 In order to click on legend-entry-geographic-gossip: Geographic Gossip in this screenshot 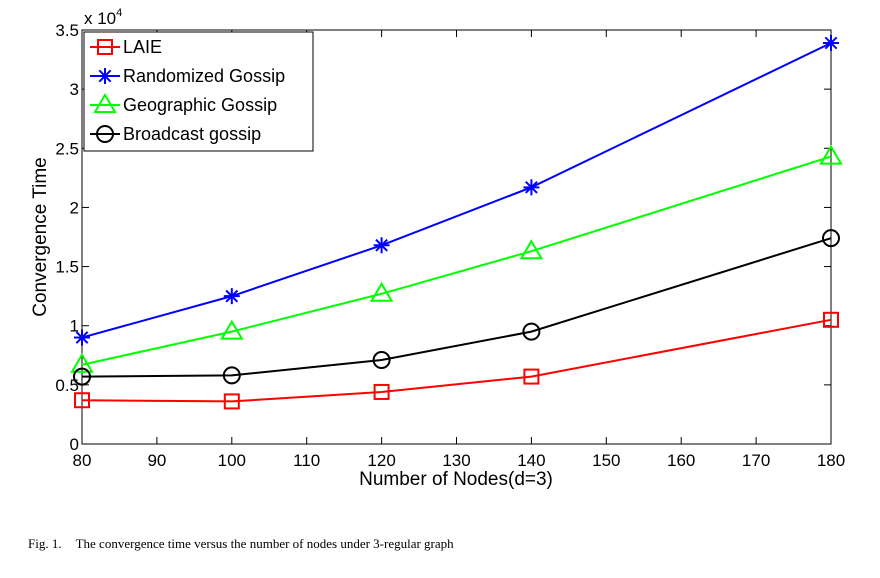, I will do `click(183, 104)`.